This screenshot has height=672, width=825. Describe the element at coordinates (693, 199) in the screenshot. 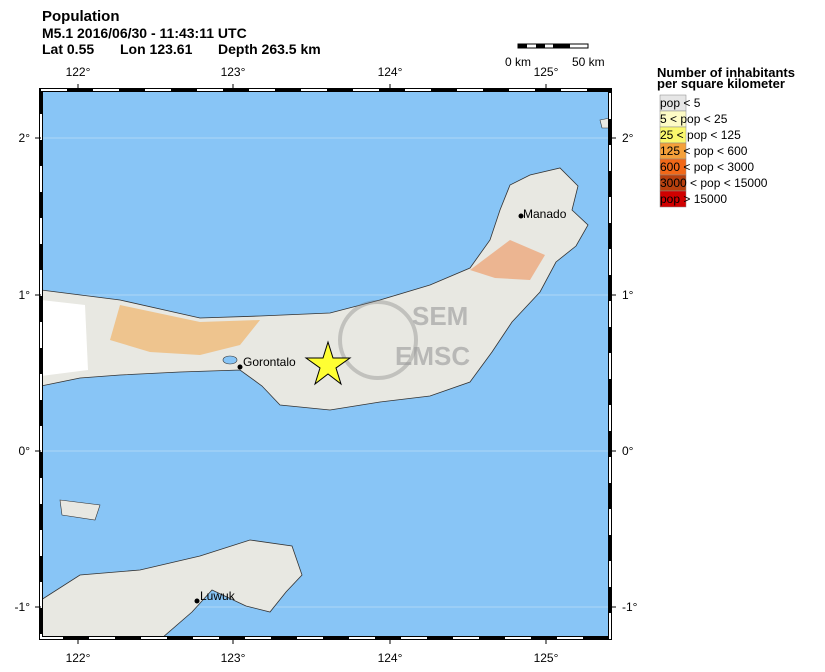

I see `legend-label: pop > 15000` at that location.